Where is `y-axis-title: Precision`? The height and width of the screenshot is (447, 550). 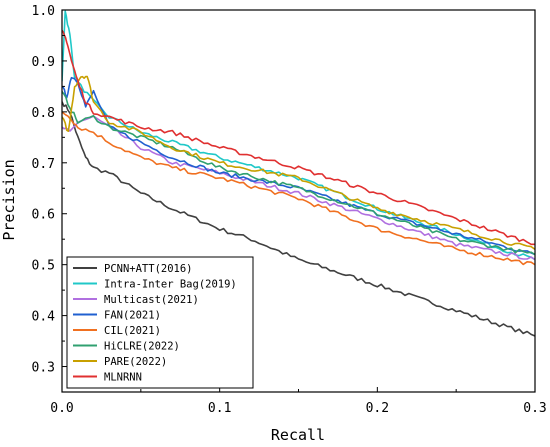 y-axis-title: Precision is located at coordinates (9, 199).